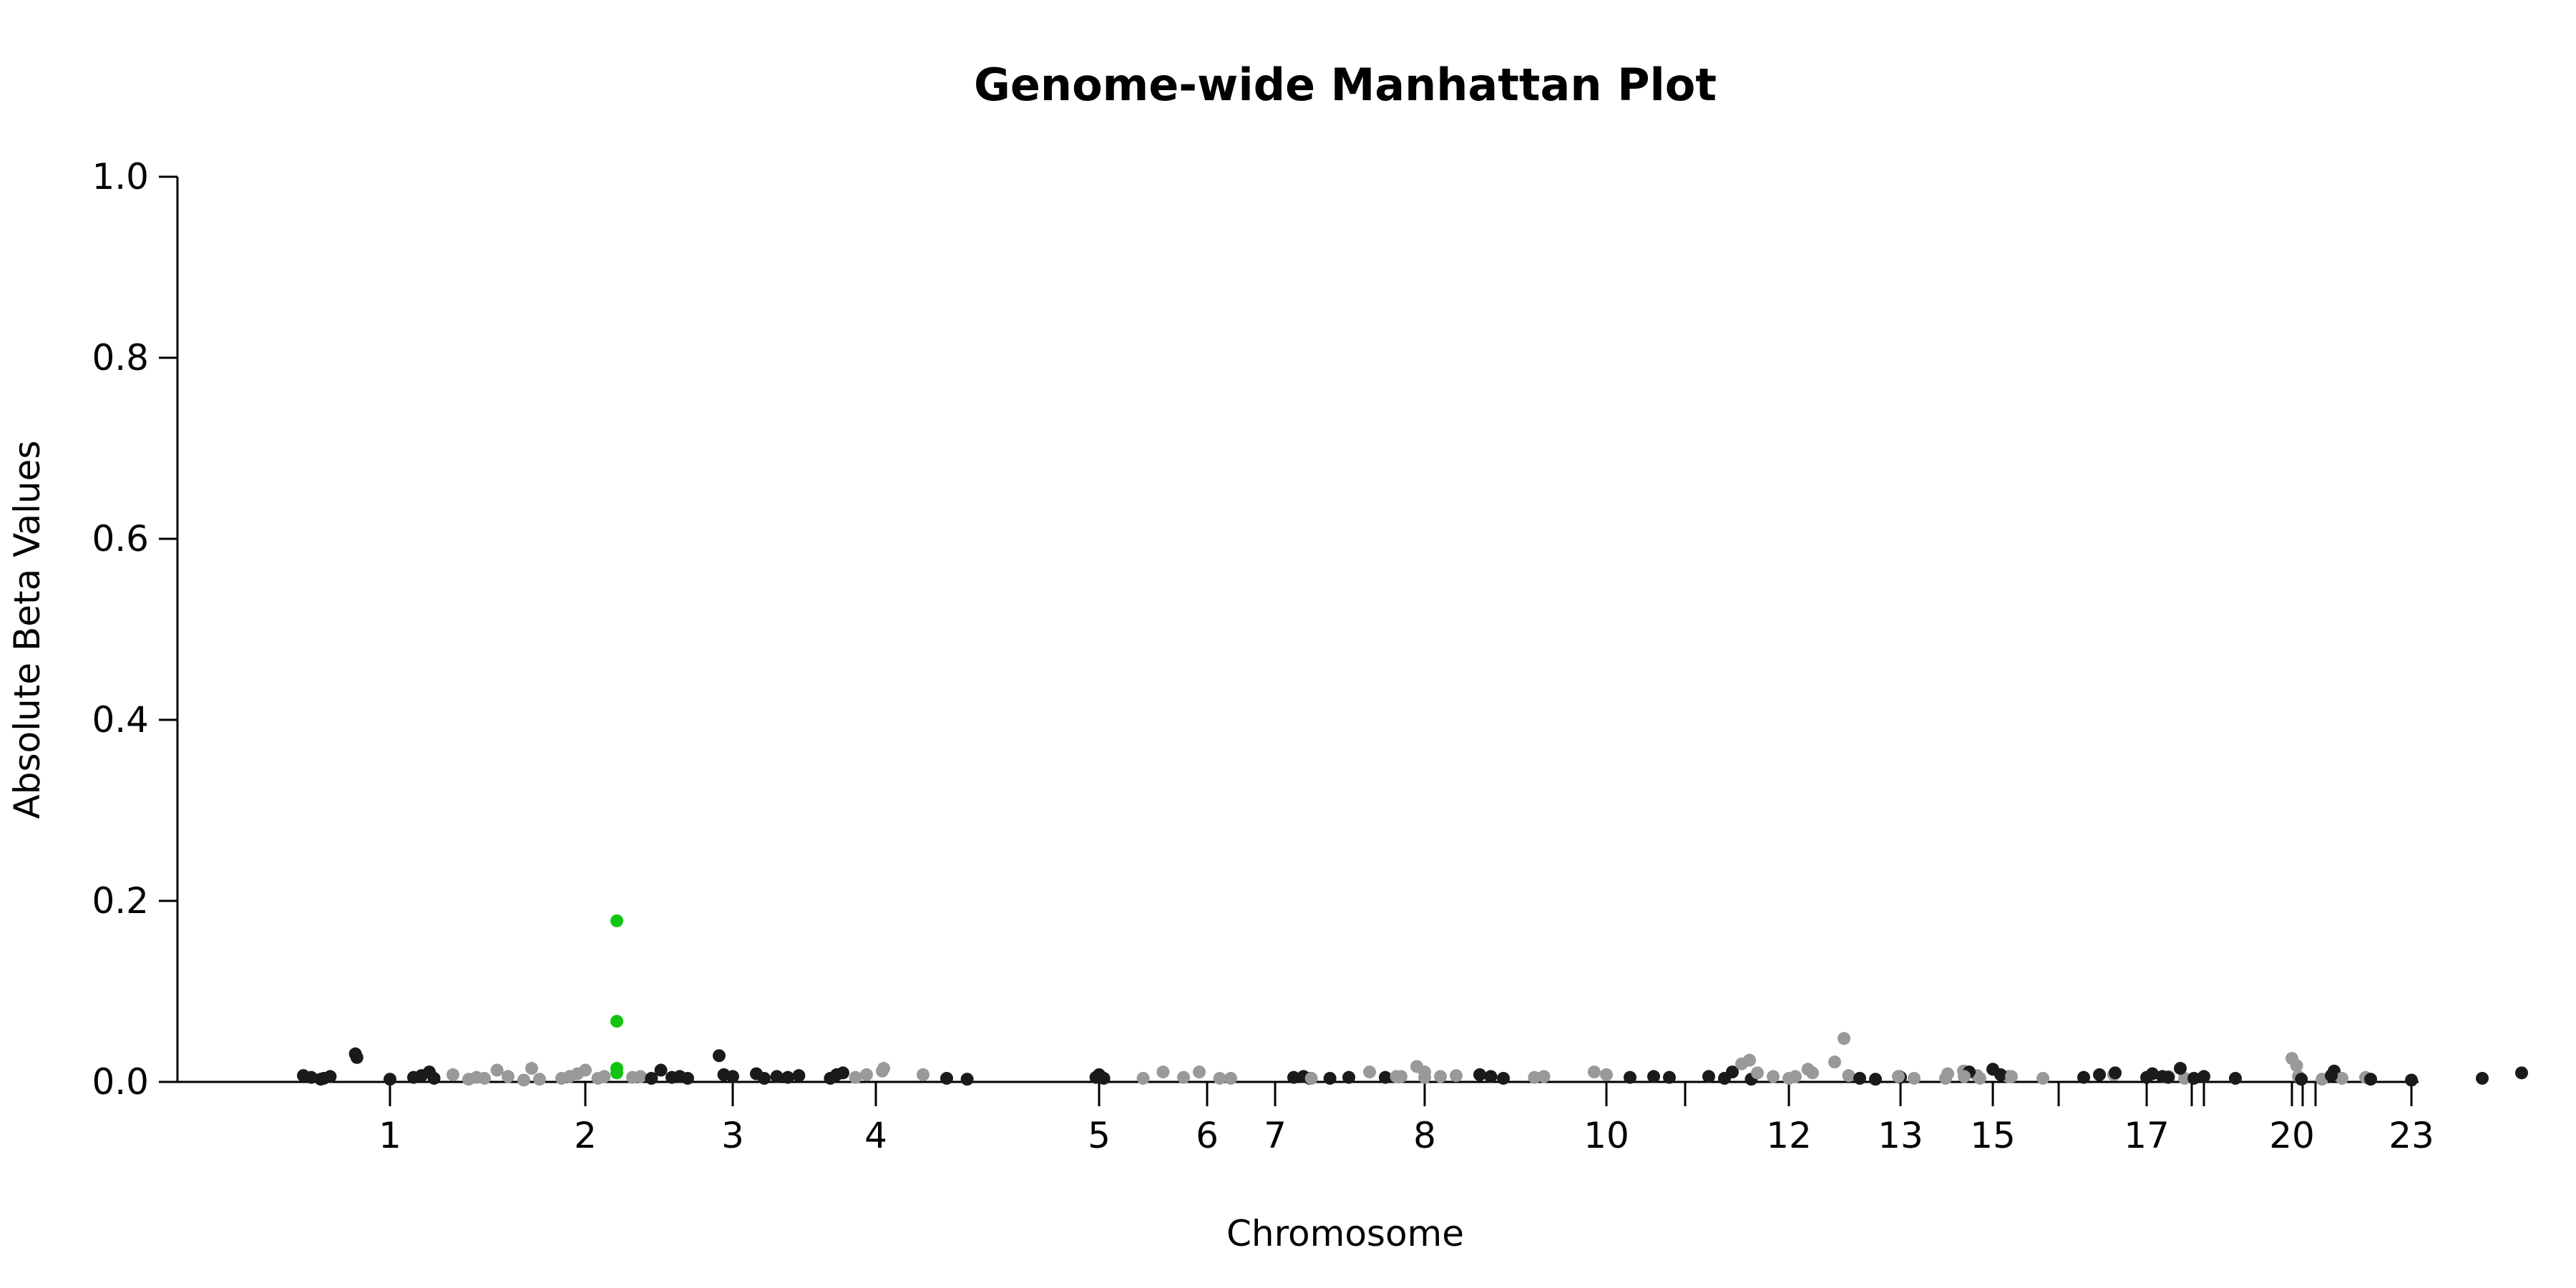 This screenshot has width=2576, height=1288. Describe the element at coordinates (120, 901) in the screenshot. I see `y-tick-label: 0.2` at that location.